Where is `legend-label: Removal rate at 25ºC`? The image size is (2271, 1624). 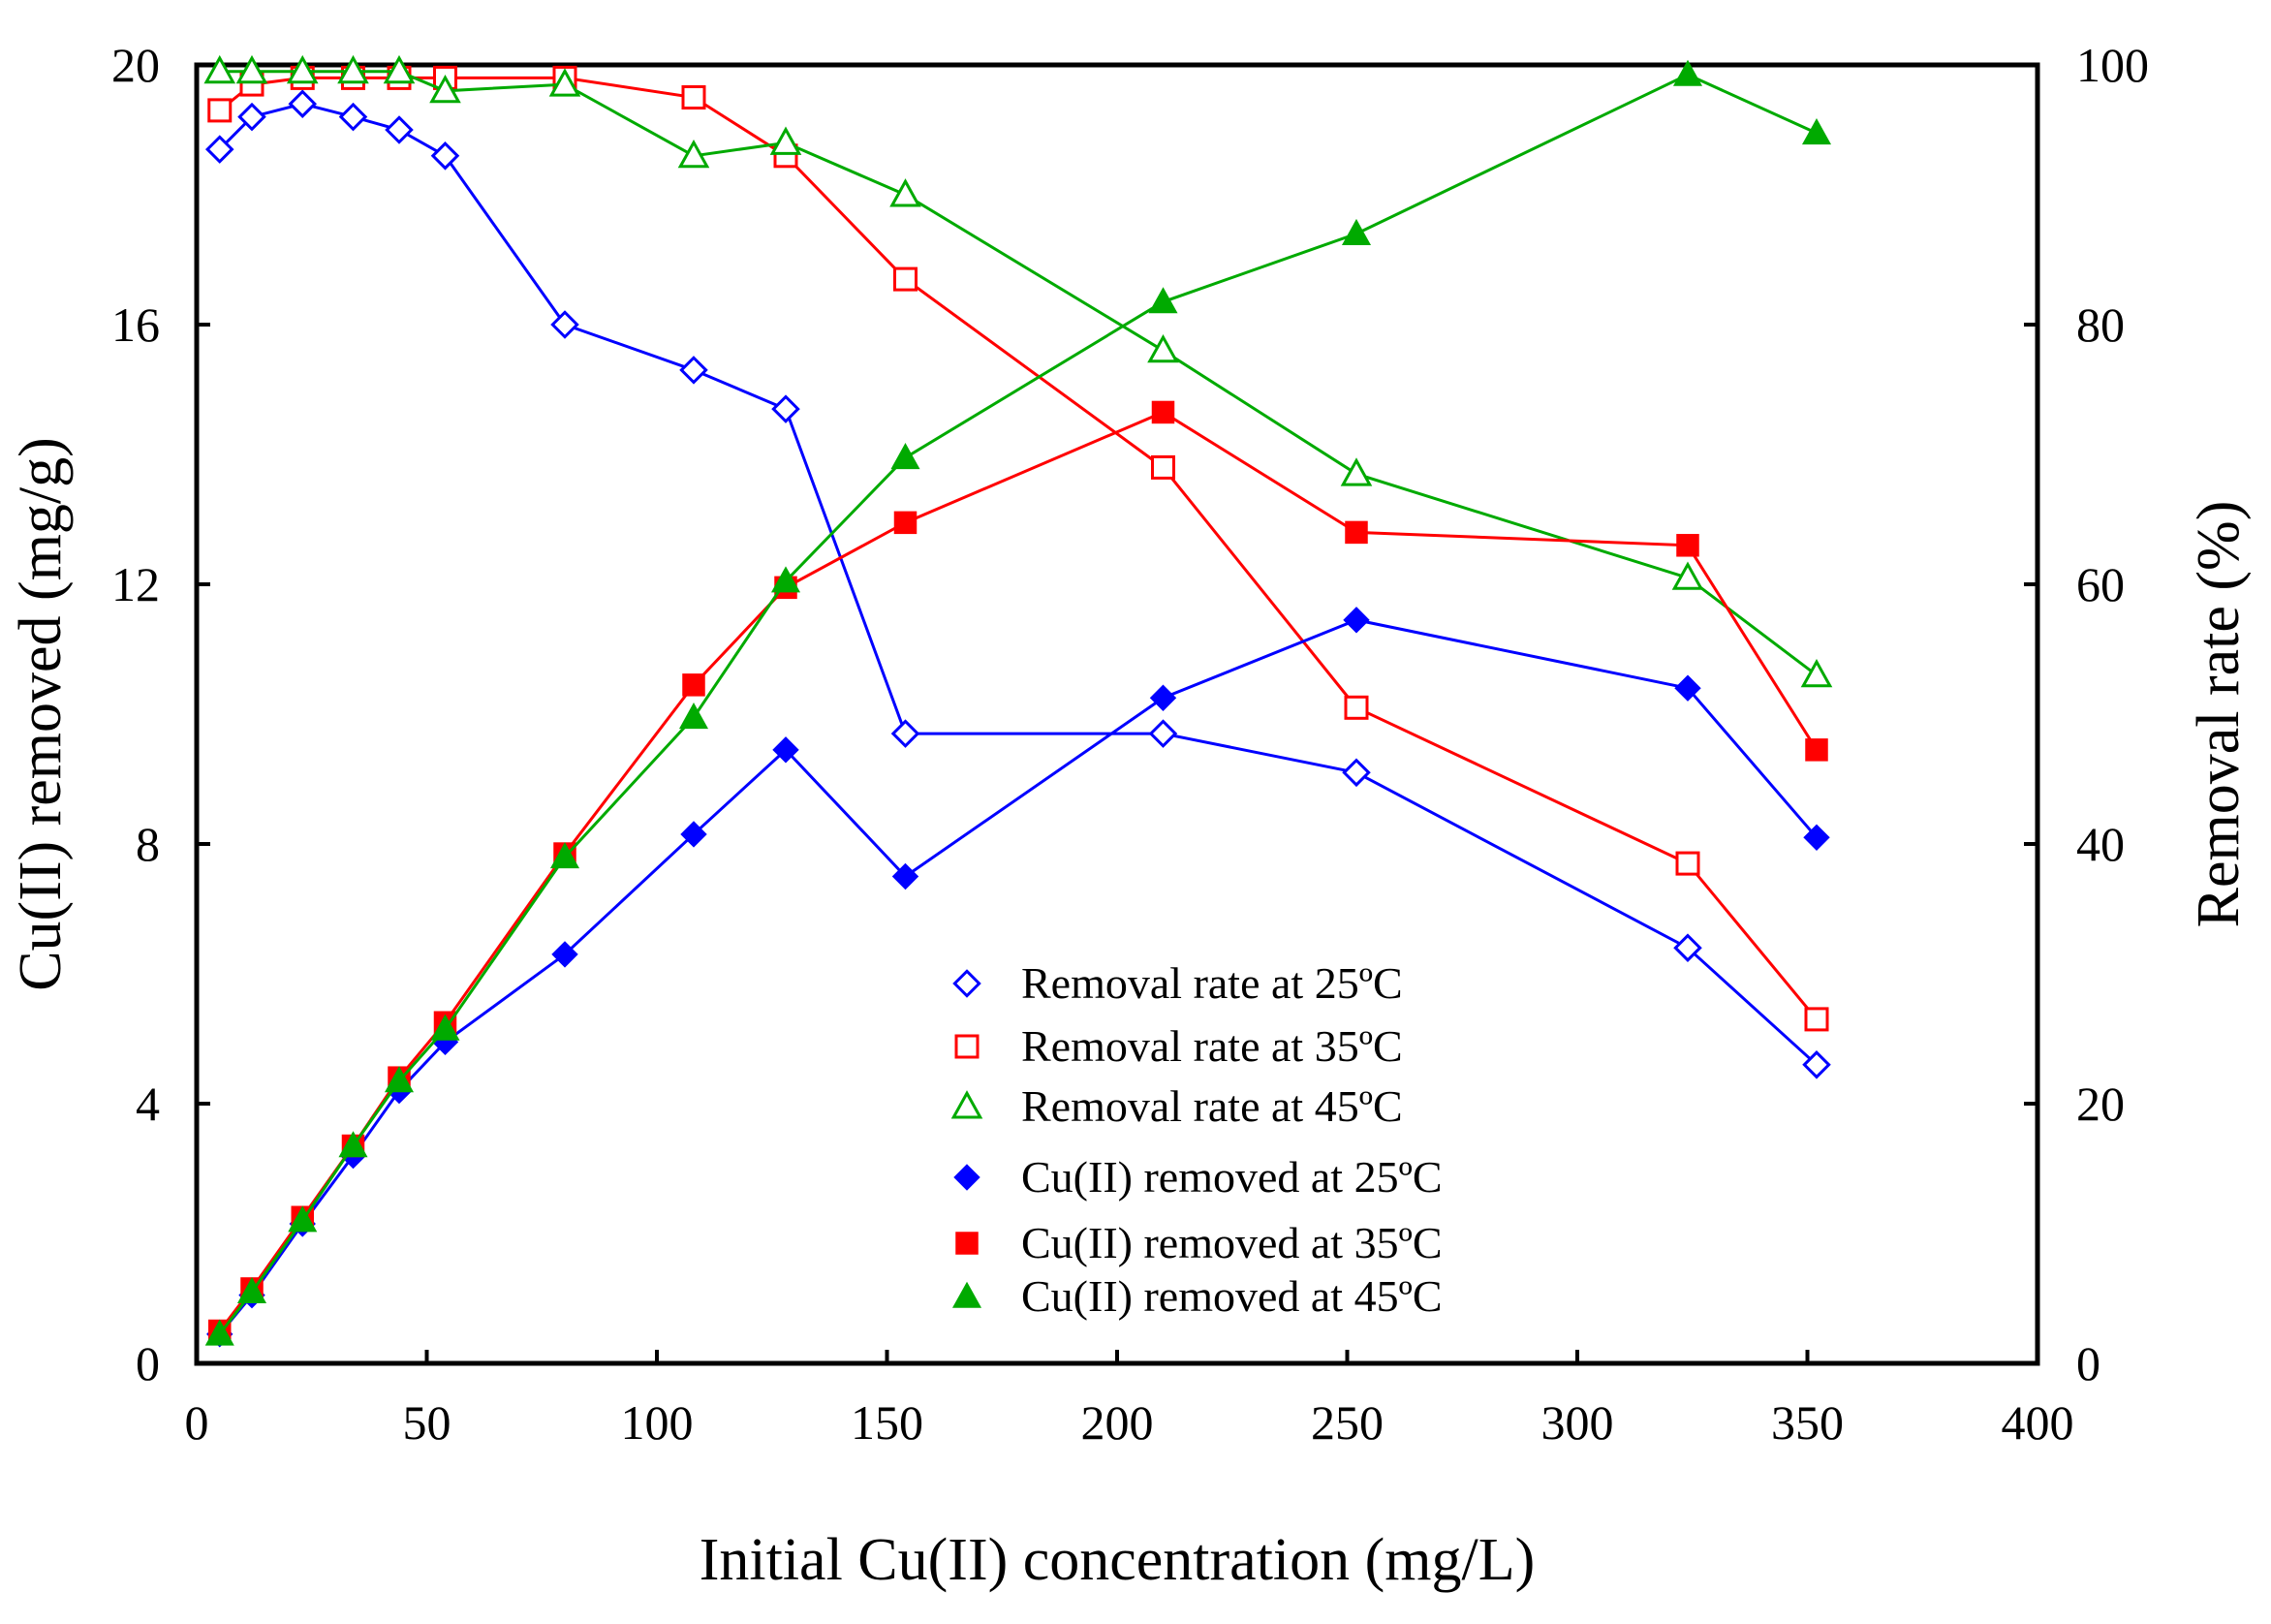
legend-label: Removal rate at 25ºC is located at coordinates (1212, 983).